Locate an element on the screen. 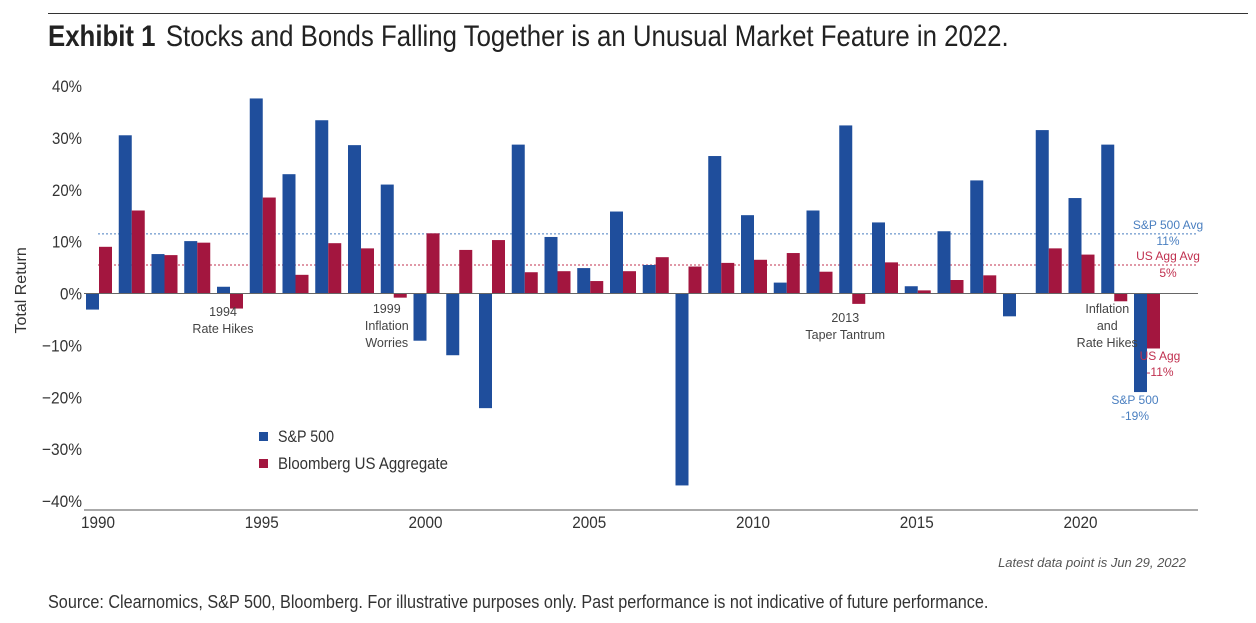 The image size is (1256, 623). legend: S&P 500 Bloomberg US Aggregate is located at coordinates (353, 450).